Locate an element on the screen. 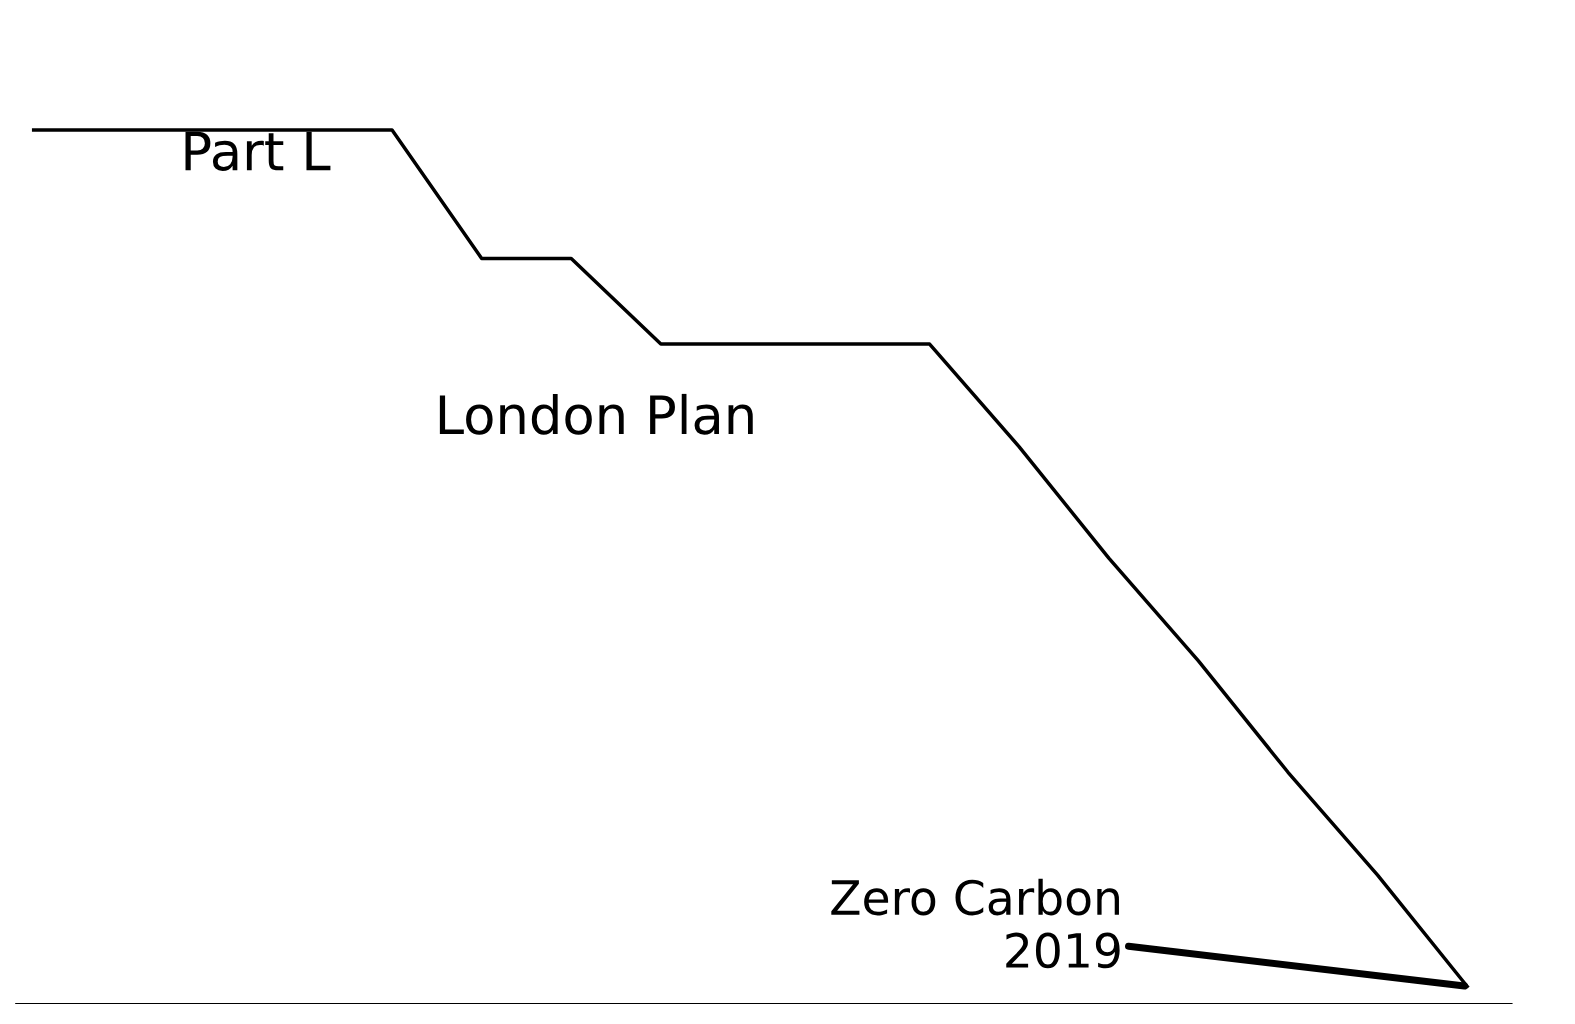 The image size is (1575, 1024). annotation: London Plan is located at coordinates (596, 414).